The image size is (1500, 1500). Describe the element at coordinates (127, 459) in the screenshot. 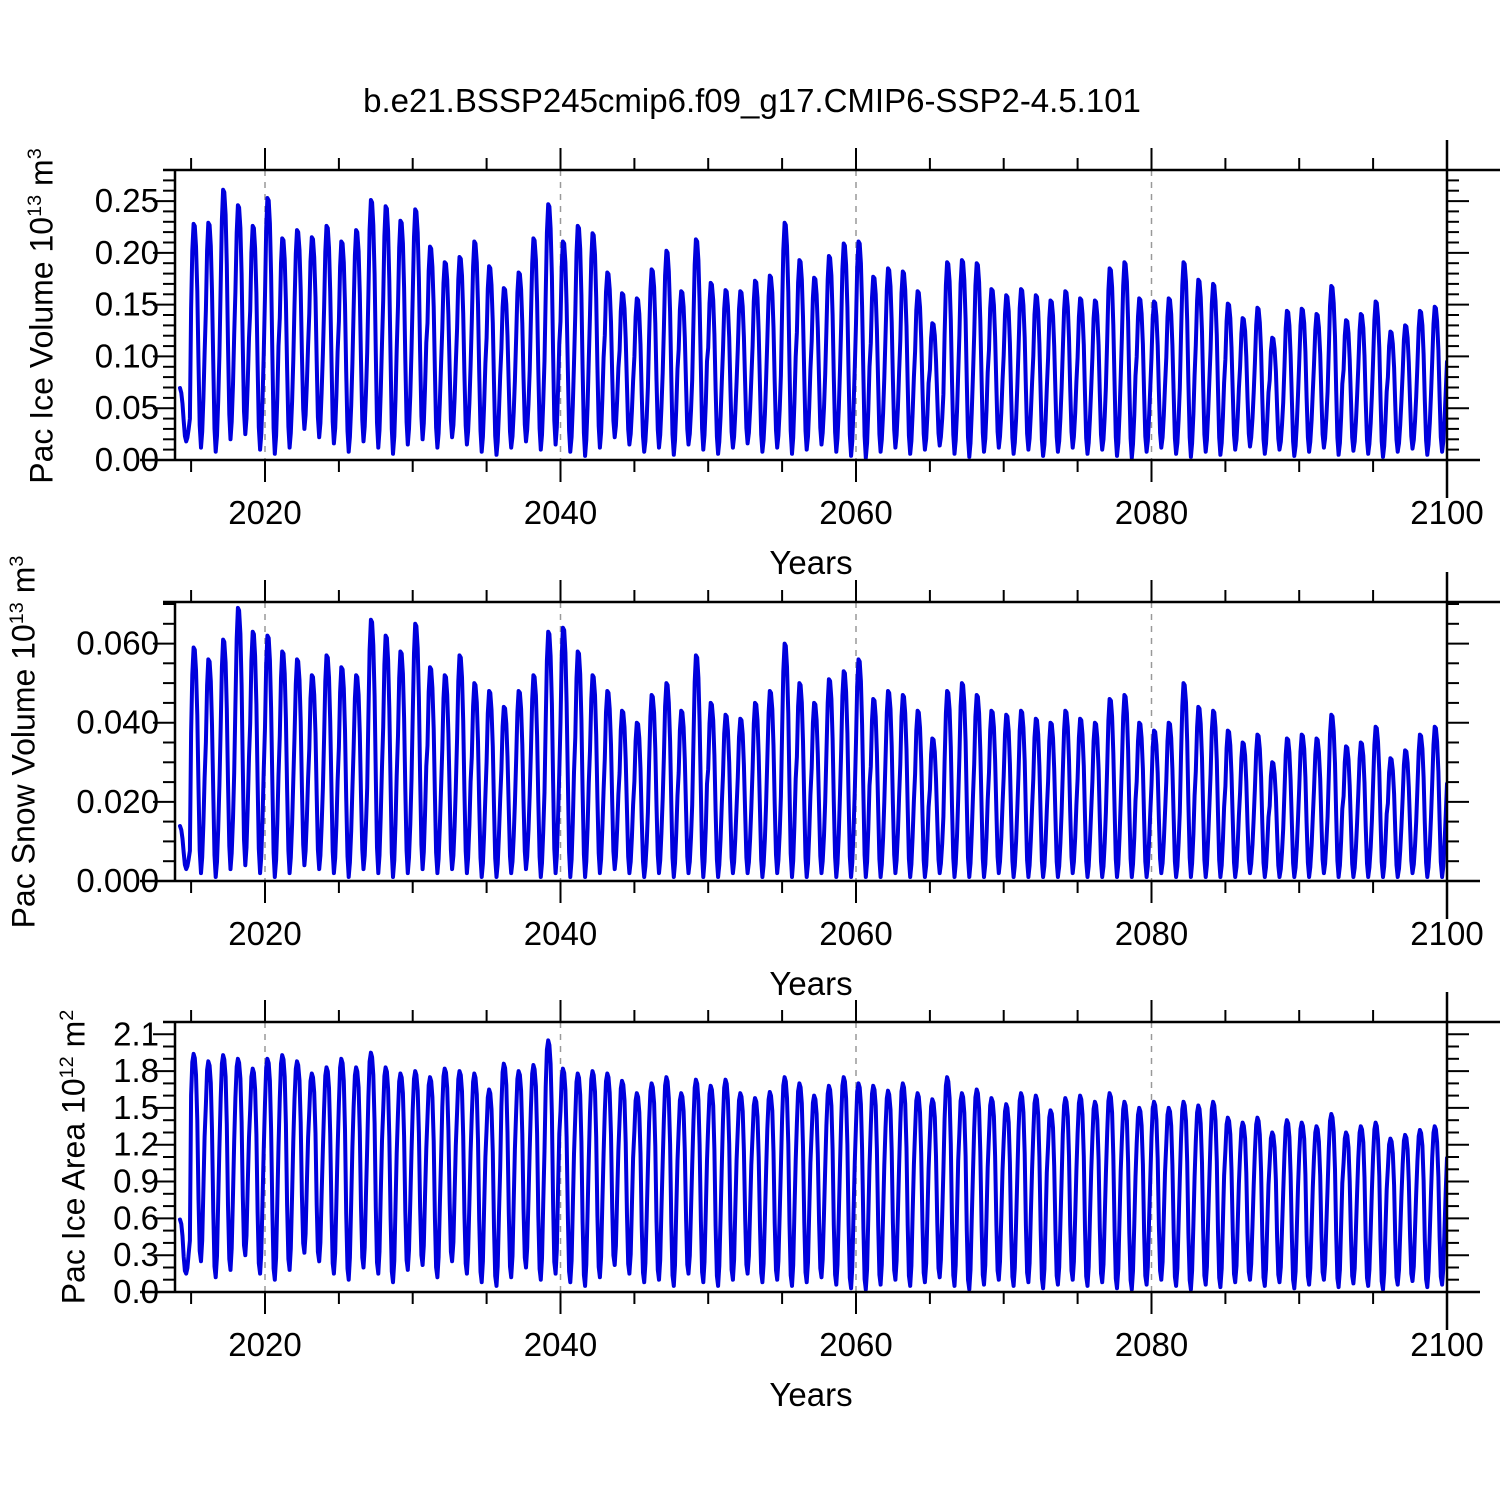

I see `svg-text: 0.00` at that location.